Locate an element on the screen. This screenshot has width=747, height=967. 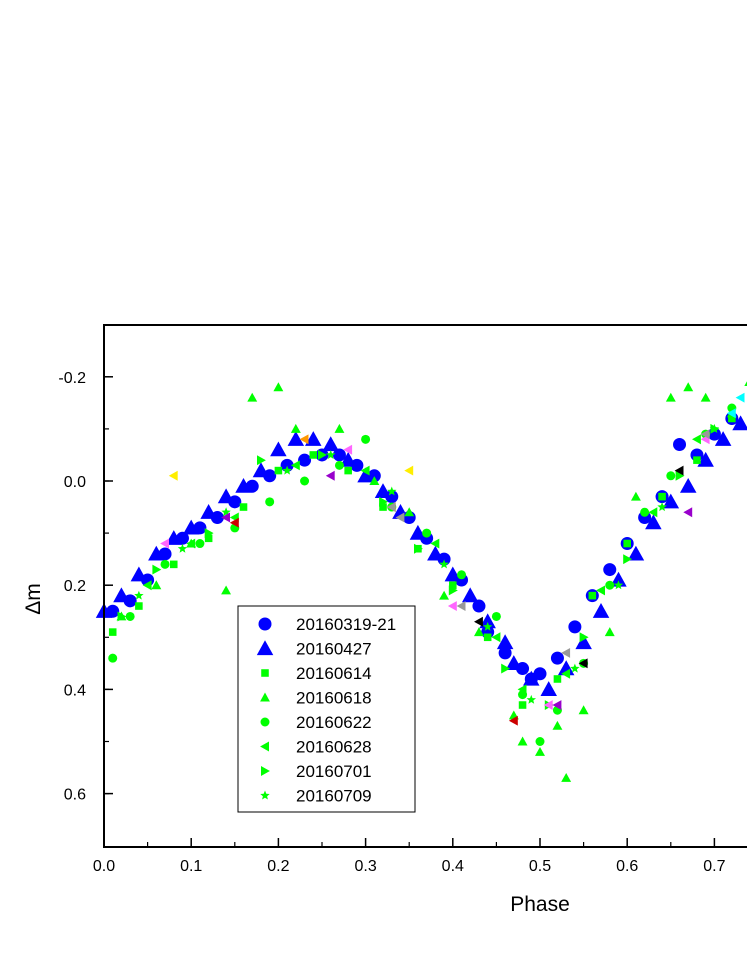
x-tick-label: 0.6 is located at coordinates (627, 866).